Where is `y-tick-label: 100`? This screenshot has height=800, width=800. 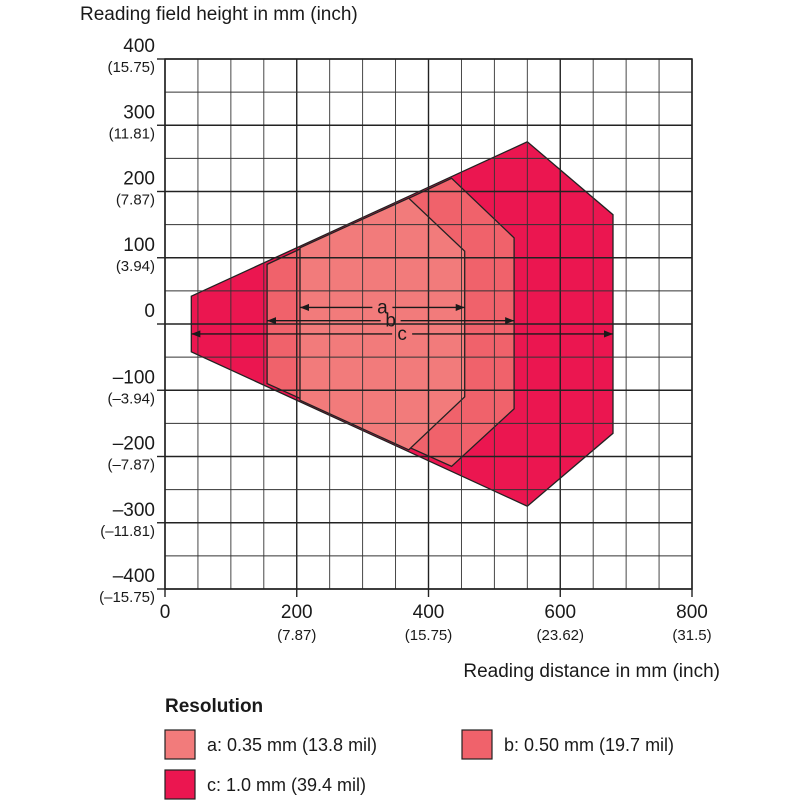
y-tick-label: 100 is located at coordinates (139, 245).